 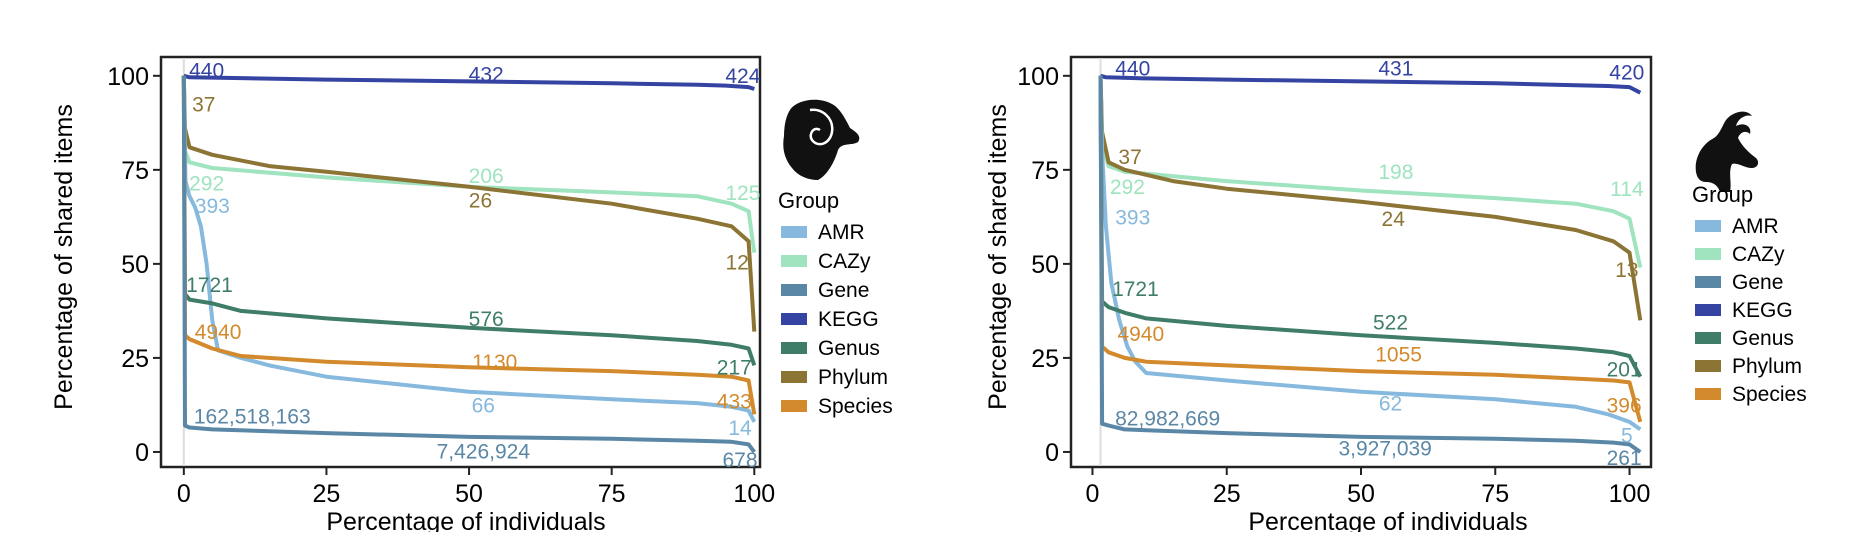 What do you see at coordinates (1093, 494) in the screenshot?
I see `x-tick-label: 0` at bounding box center [1093, 494].